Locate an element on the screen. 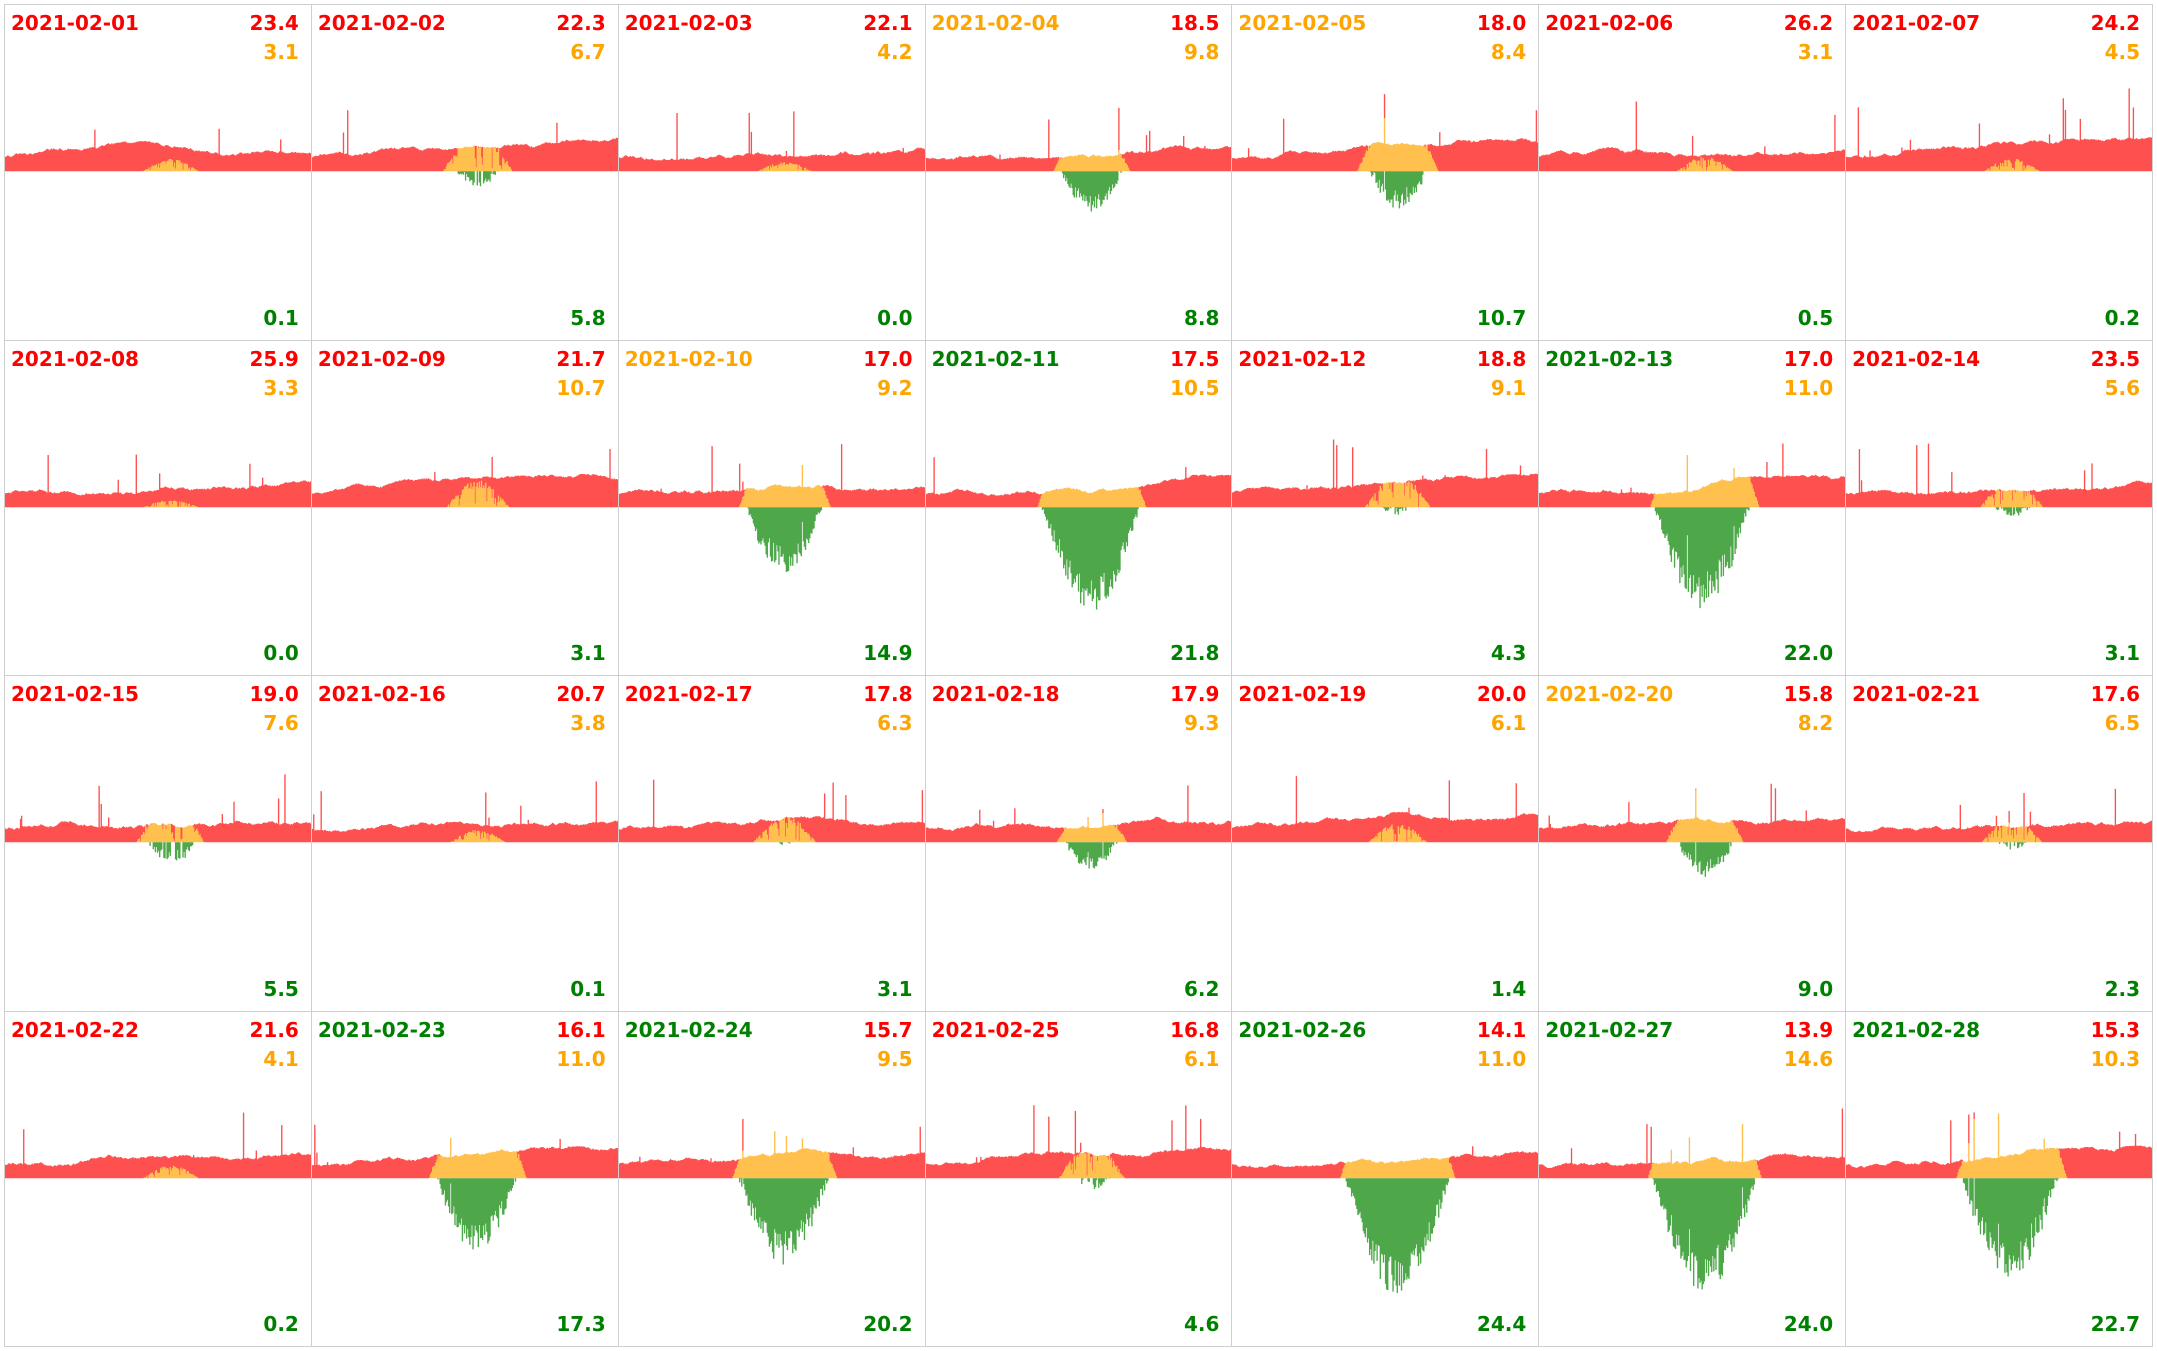  day-date-label: 2021-02-03 is located at coordinates (688, 23).